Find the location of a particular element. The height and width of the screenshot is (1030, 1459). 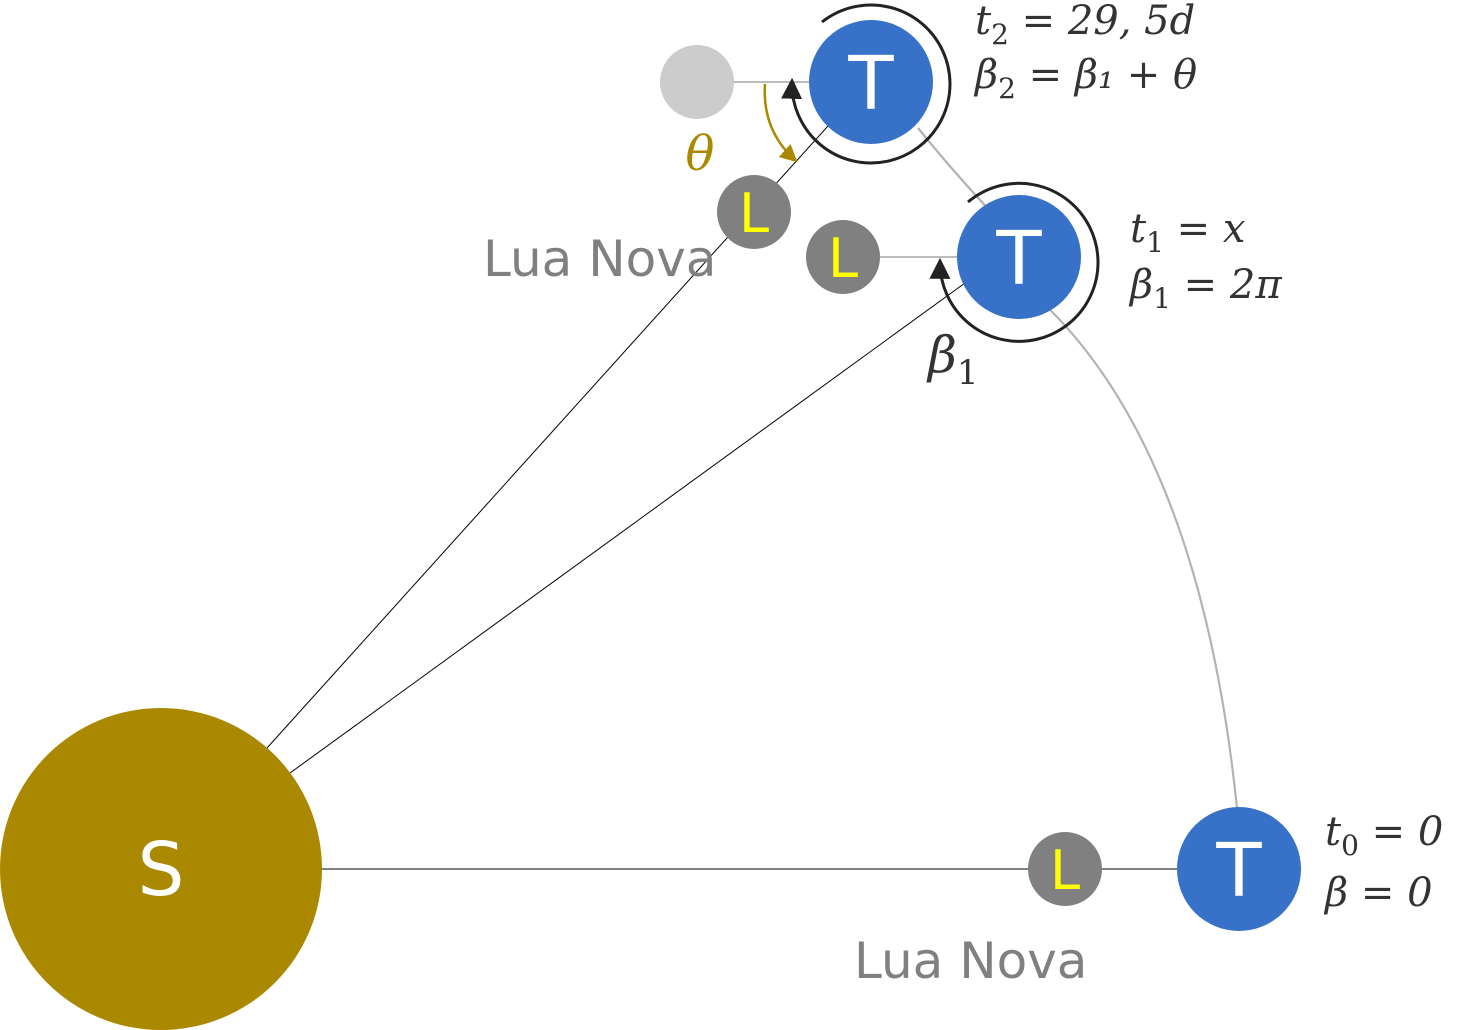

earth-t2-disc is located at coordinates (871, 82).